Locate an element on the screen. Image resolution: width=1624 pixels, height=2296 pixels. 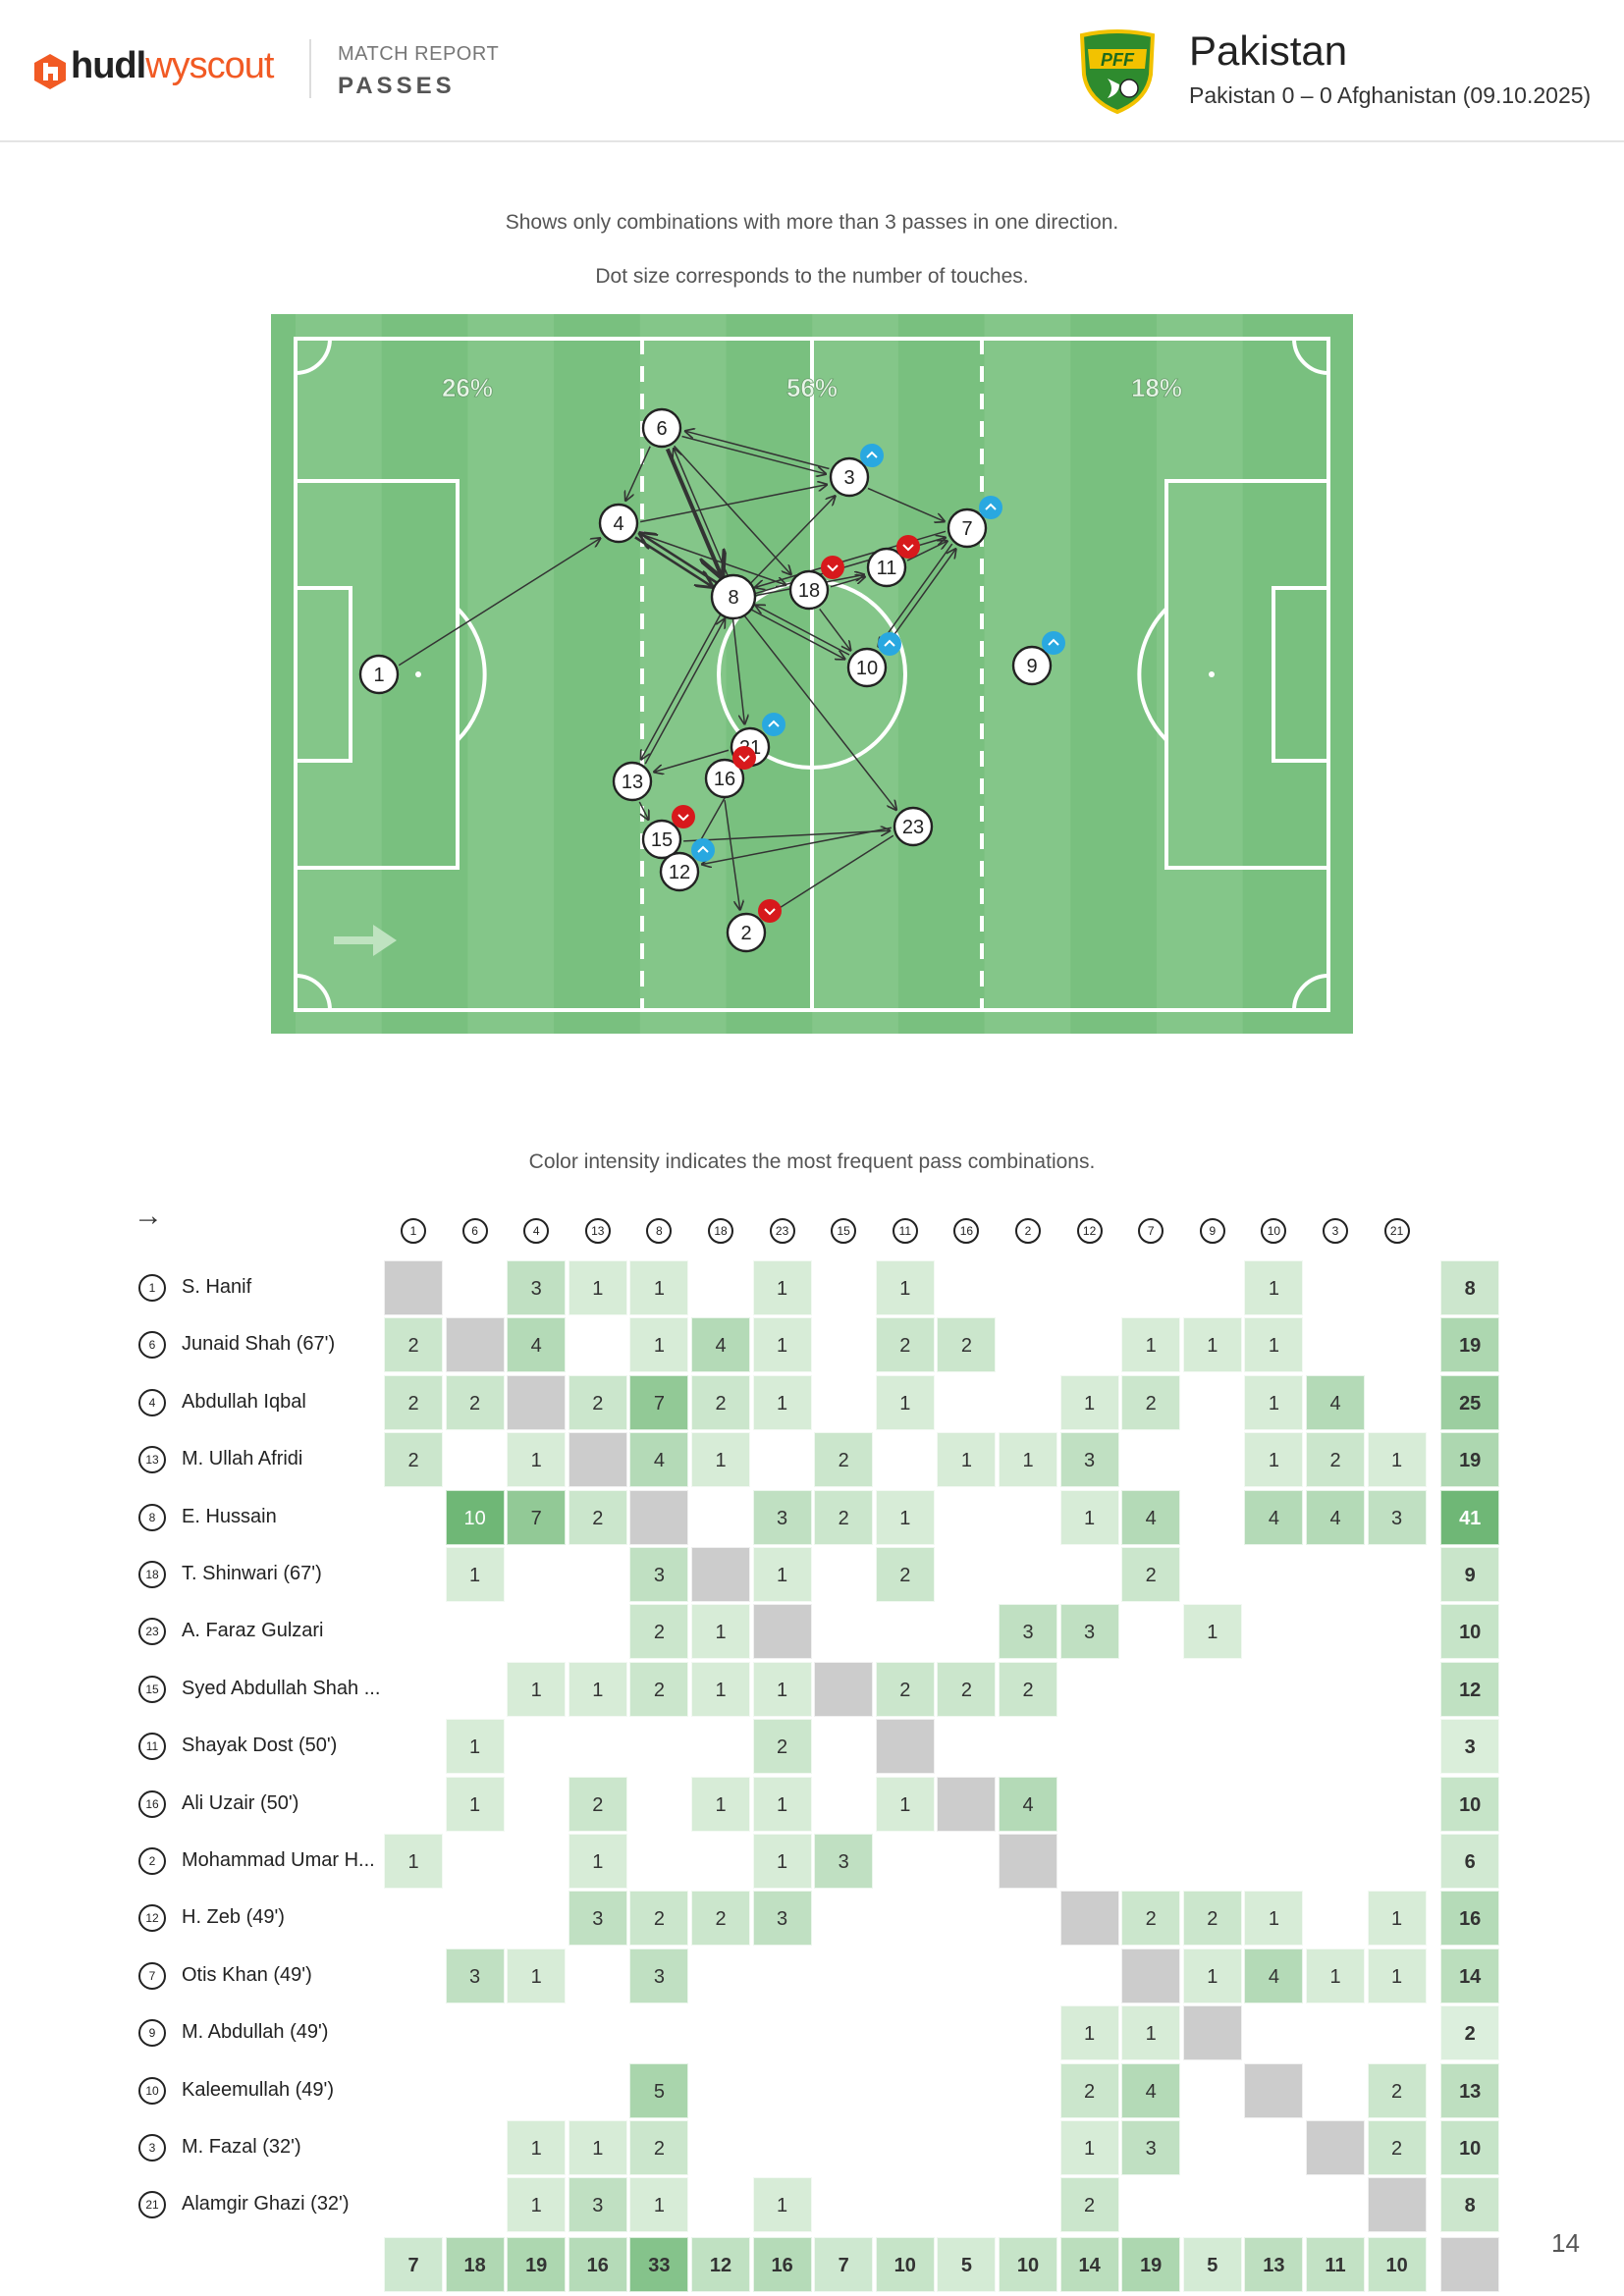
player-dot is located at coordinates (724, 778).